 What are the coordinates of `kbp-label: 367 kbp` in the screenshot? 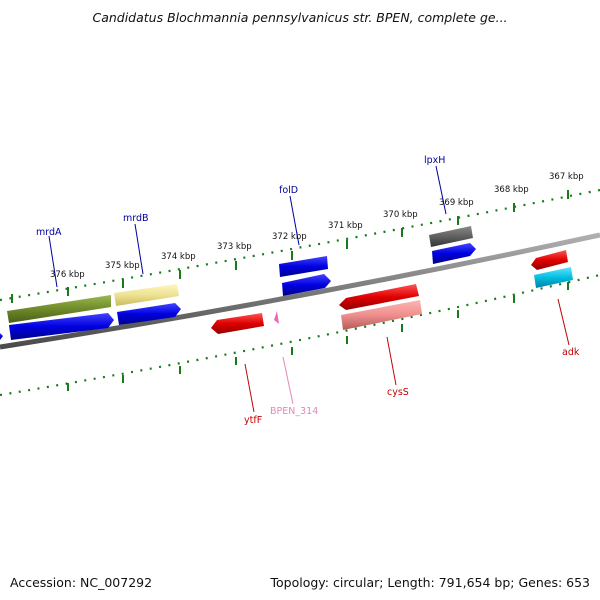 It's located at (566, 177).